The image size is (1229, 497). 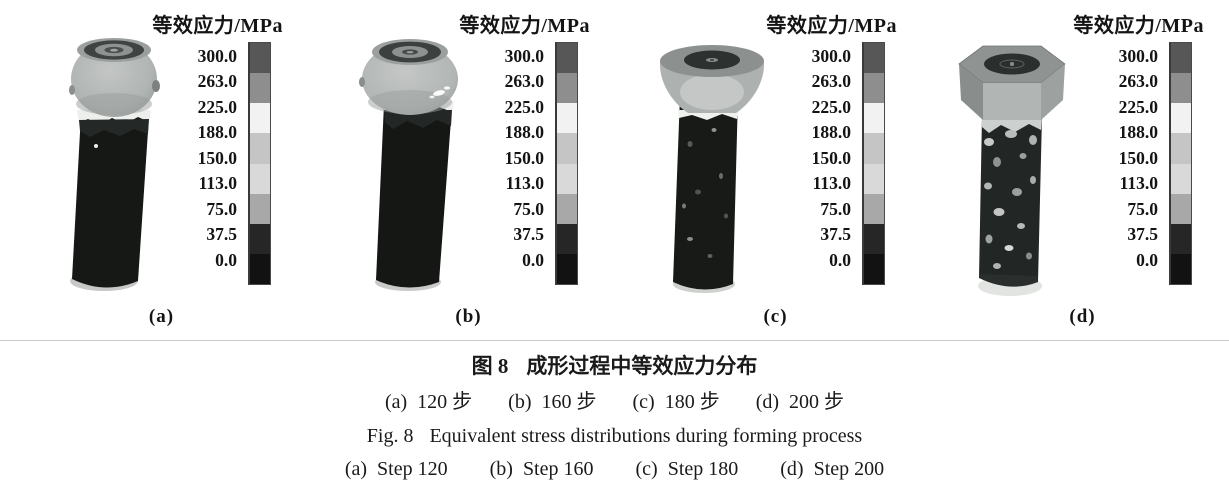 What do you see at coordinates (396, 469) in the screenshot?
I see `caption-en-step-a: (a) Step 120` at bounding box center [396, 469].